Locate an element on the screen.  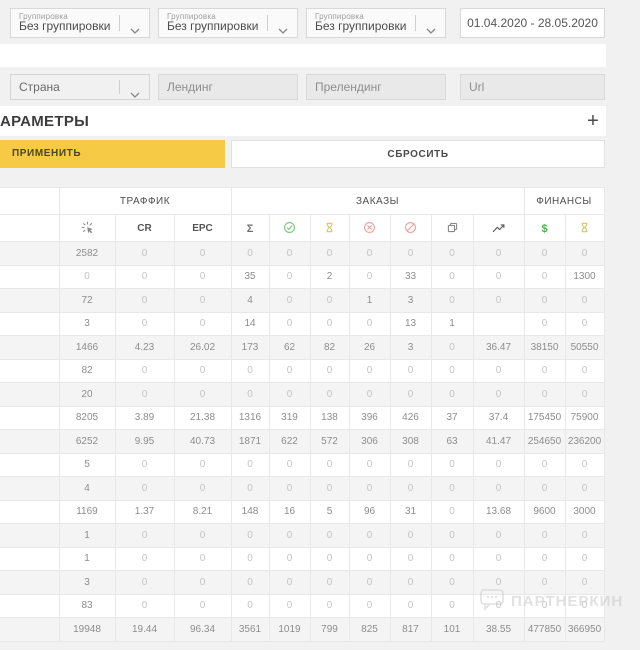
finance-pending-column-header is located at coordinates (584, 228).